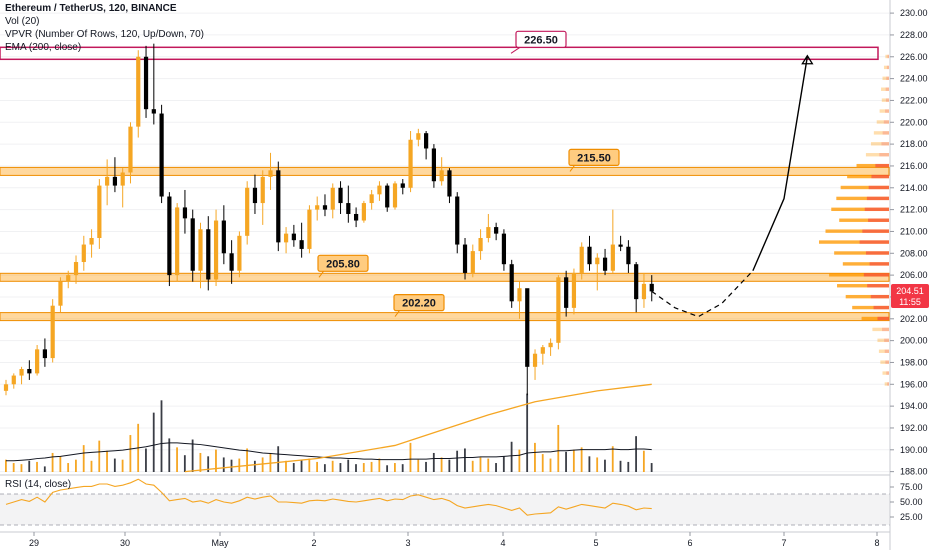 Image resolution: width=932 pixels, height=550 pixels. What do you see at coordinates (38, 484) in the screenshot?
I see `legend-rsi: RSI (14, close)` at bounding box center [38, 484].